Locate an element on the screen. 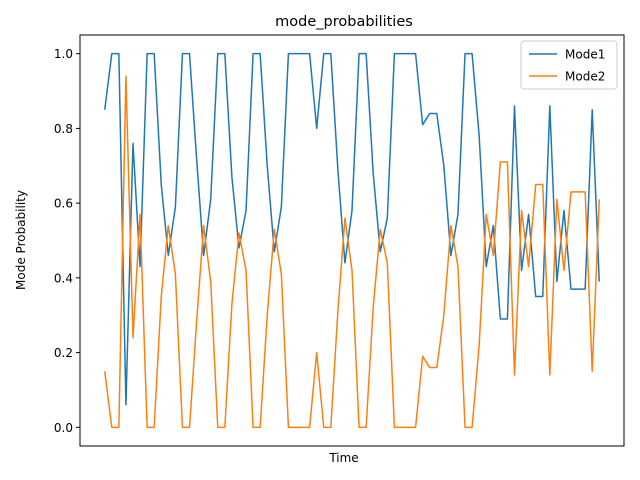  y-tick-label: 0.8 is located at coordinates (63, 129).